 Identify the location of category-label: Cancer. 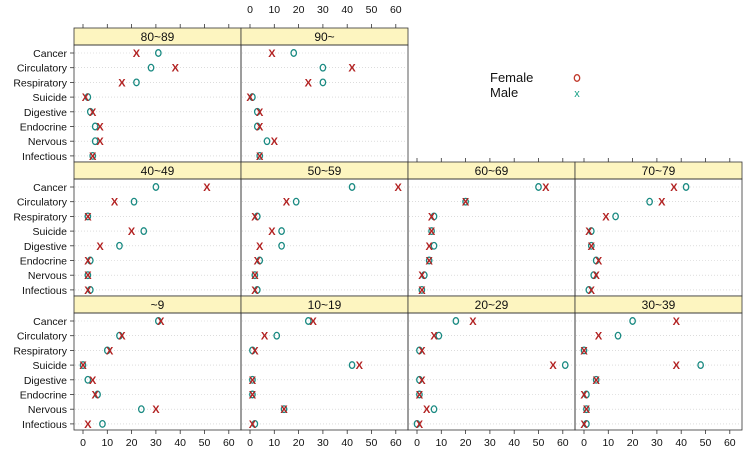
(50, 188).